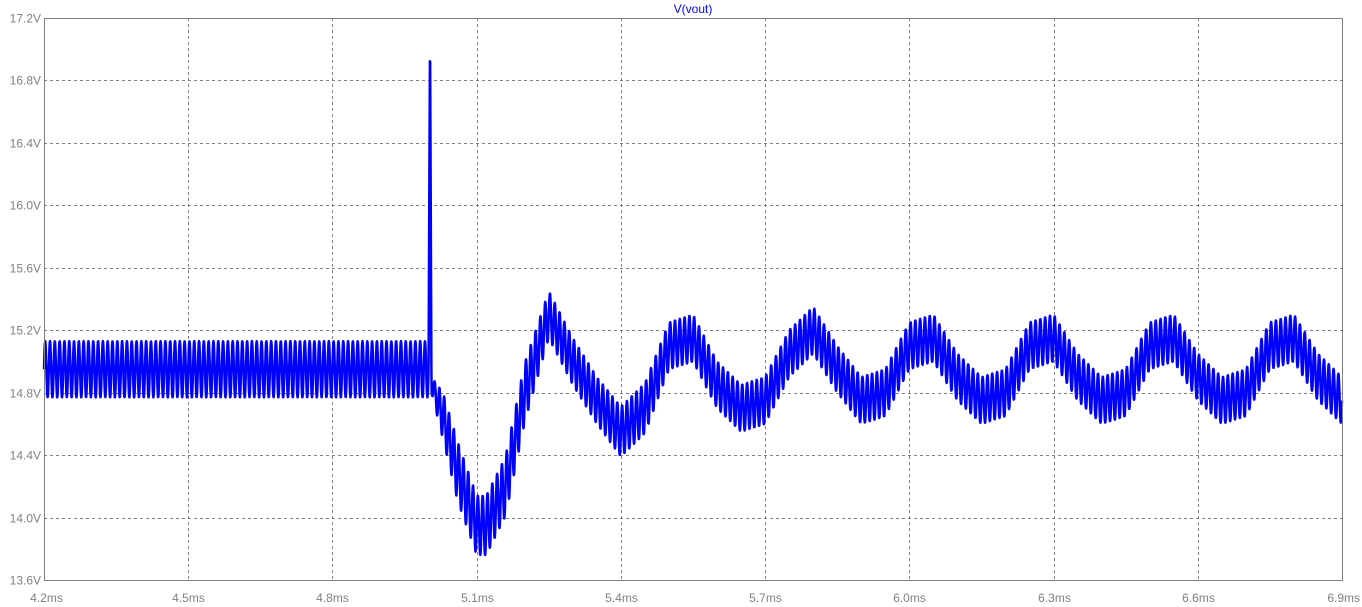 The image size is (1362, 607). I want to click on chart-title: V(vout), so click(693, 9).